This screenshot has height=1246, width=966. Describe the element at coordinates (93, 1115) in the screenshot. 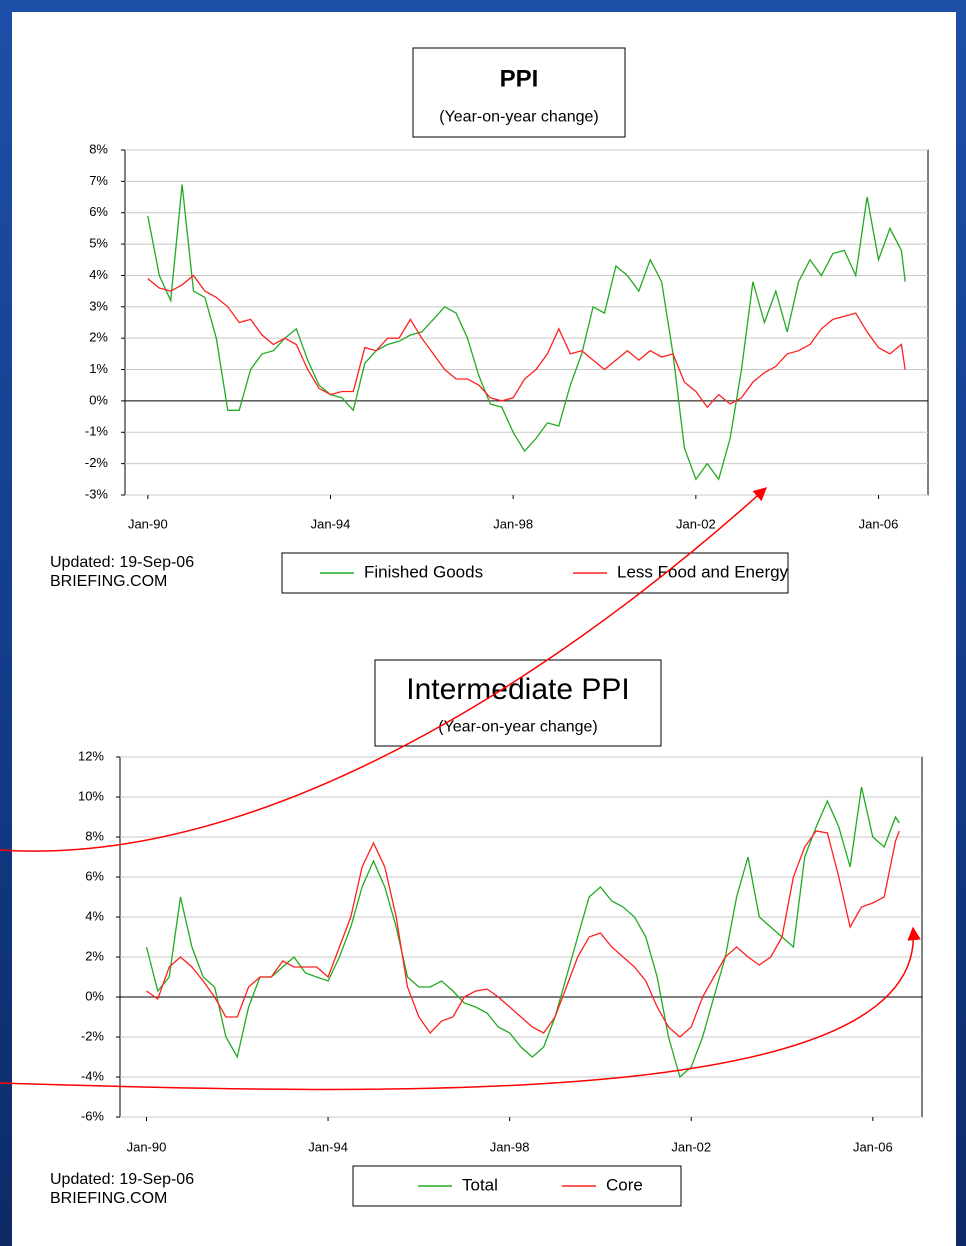

I see `y-tick-label: -6%` at that location.